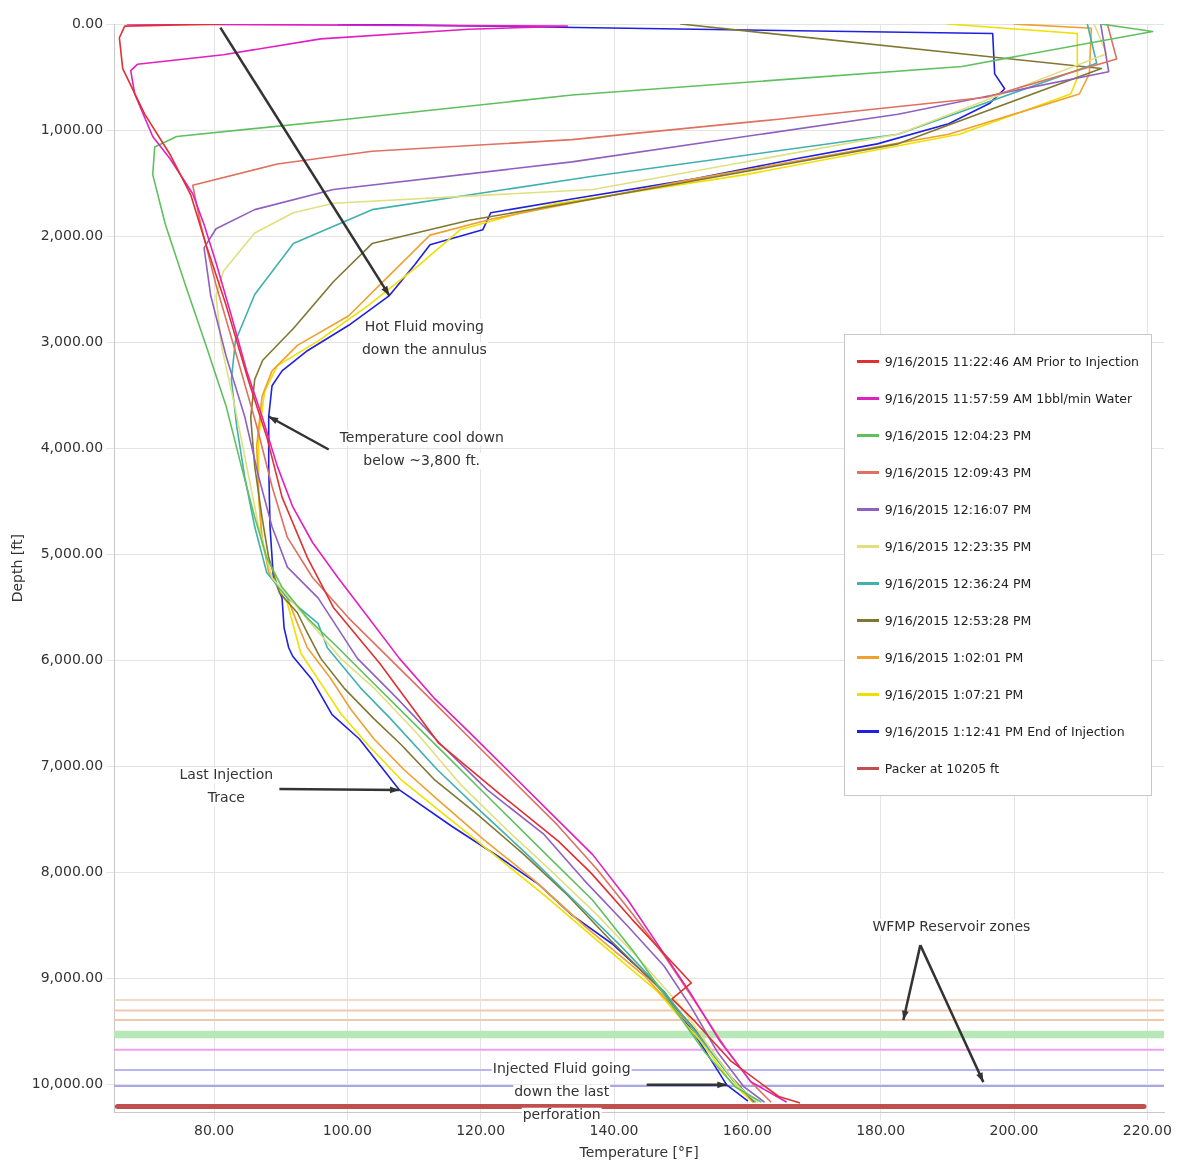  I want to click on y-tick-label: 6,000.00, so click(72, 659).